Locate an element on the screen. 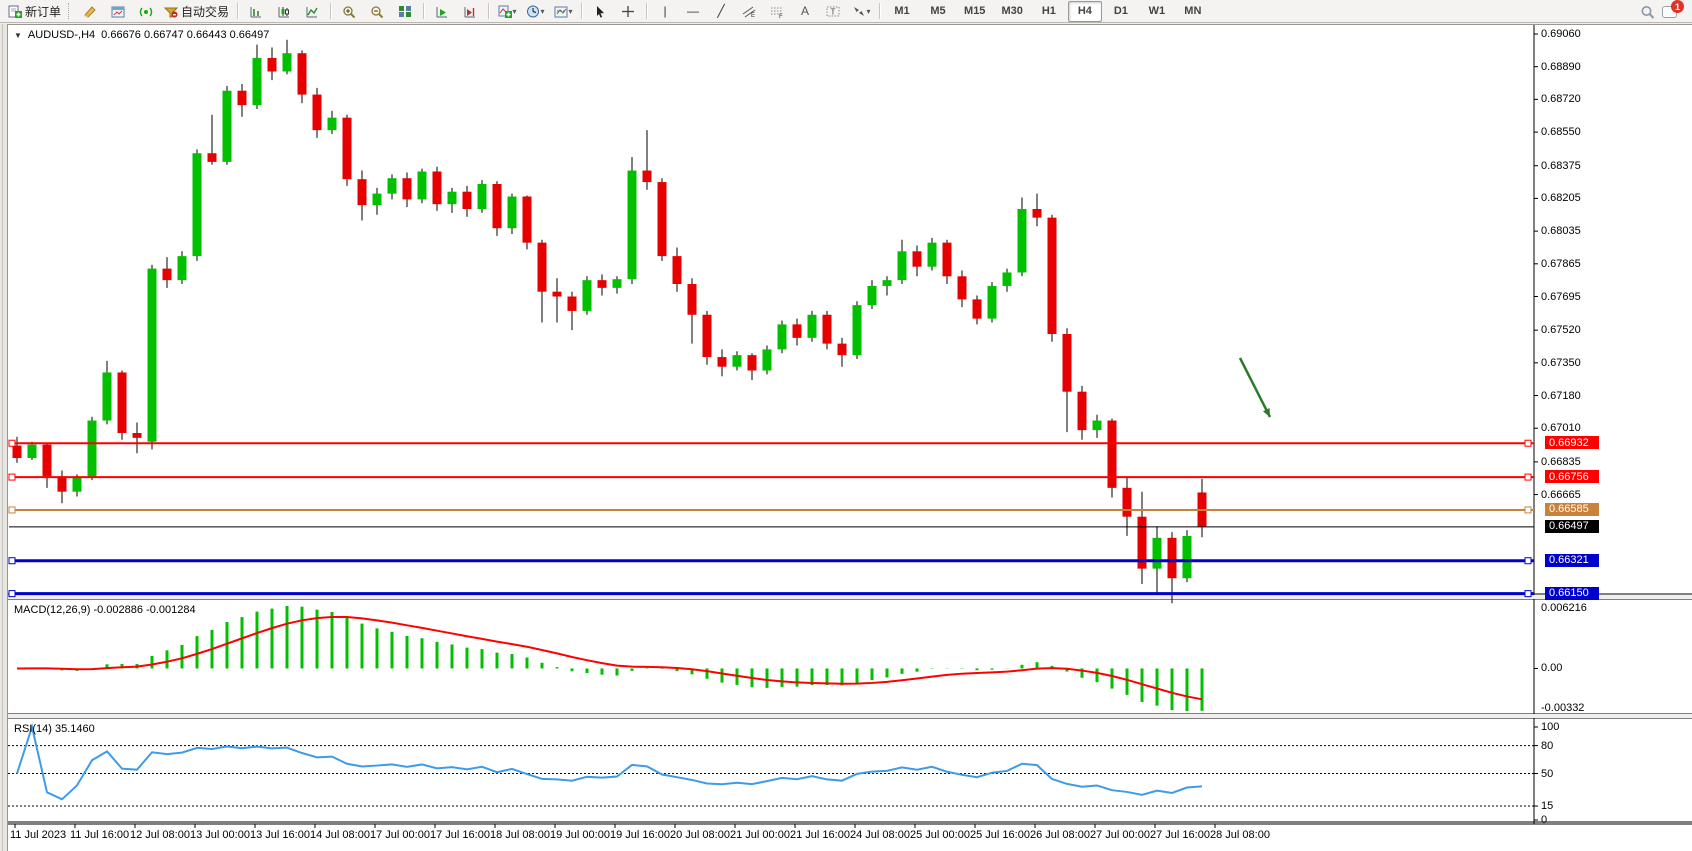 The image size is (1692, 851). dropdown-arrow-icon: ▾ is located at coordinates (514, 11).